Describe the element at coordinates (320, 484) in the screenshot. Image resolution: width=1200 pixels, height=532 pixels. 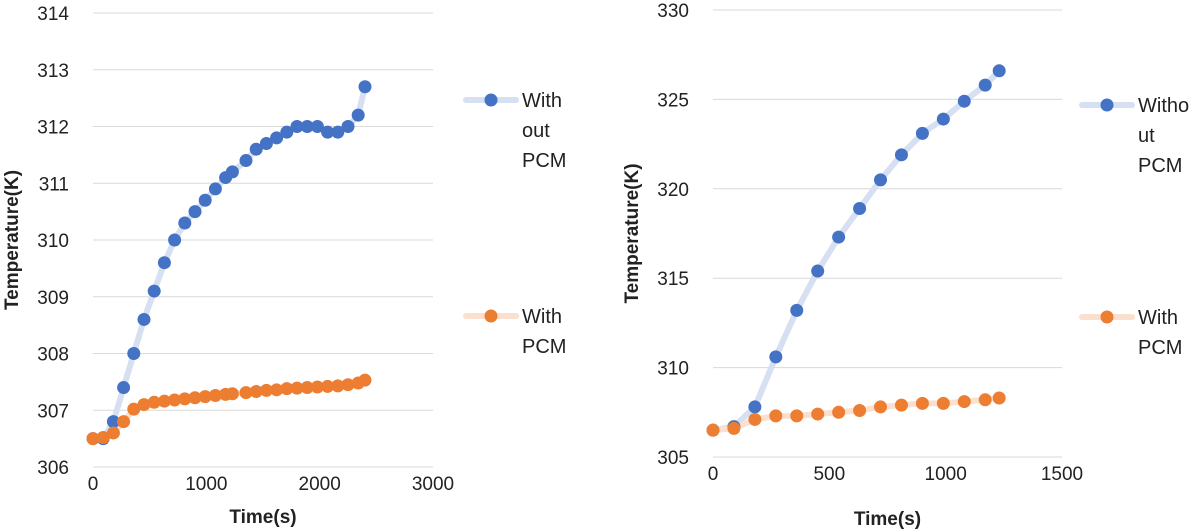
I see `x-tick-label: 2000` at that location.